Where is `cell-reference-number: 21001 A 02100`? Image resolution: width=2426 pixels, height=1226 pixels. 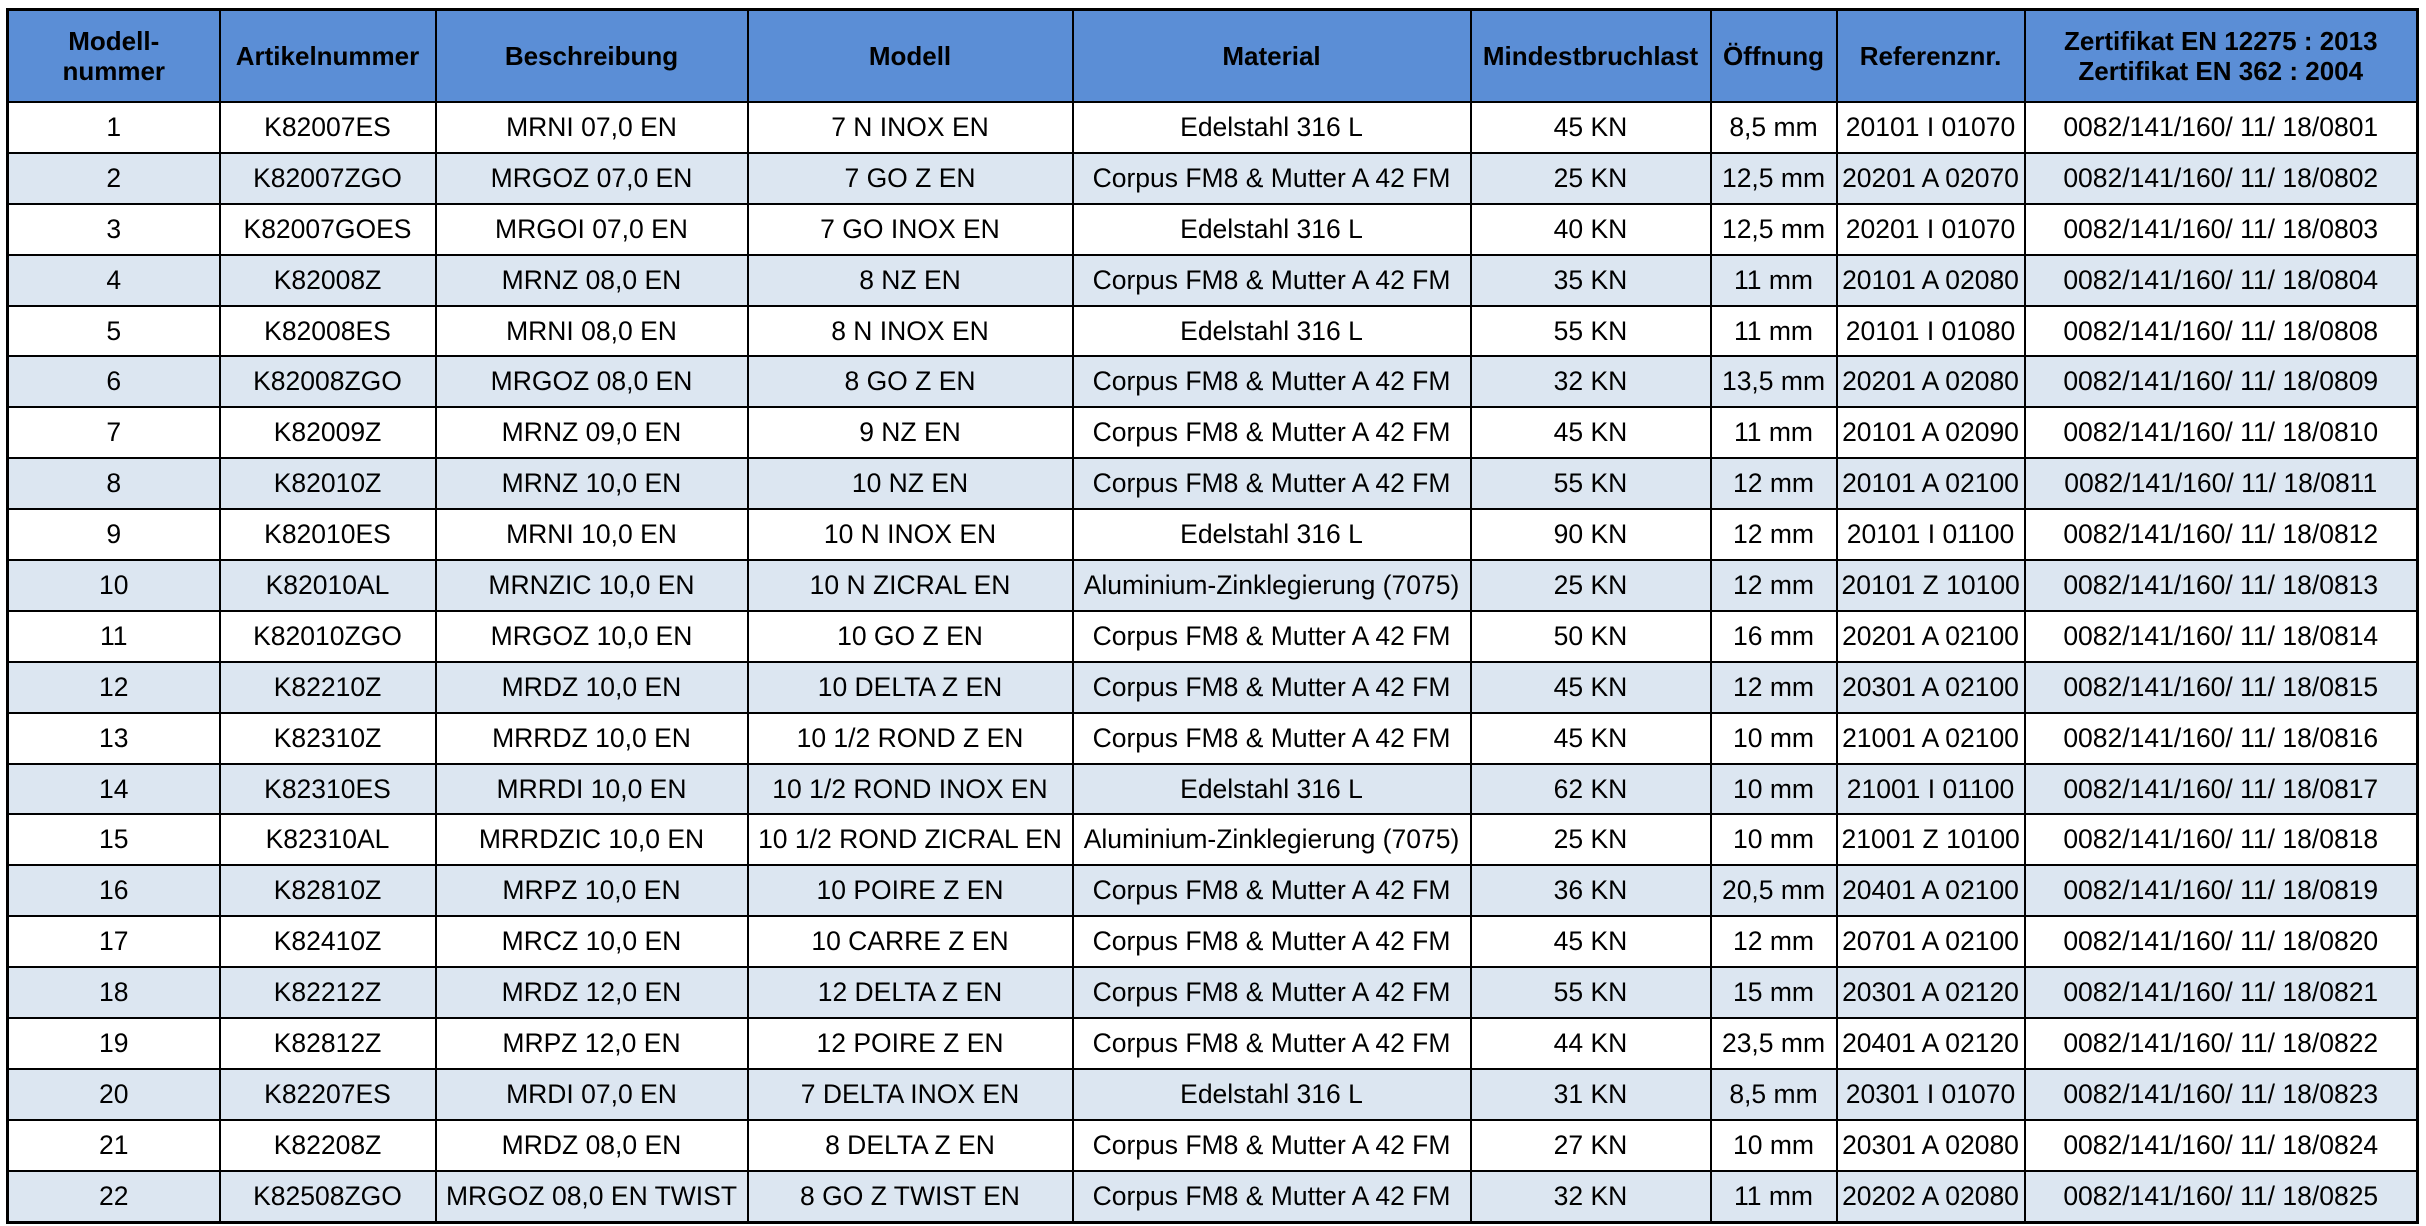 cell-reference-number: 21001 A 02100 is located at coordinates (1930, 738).